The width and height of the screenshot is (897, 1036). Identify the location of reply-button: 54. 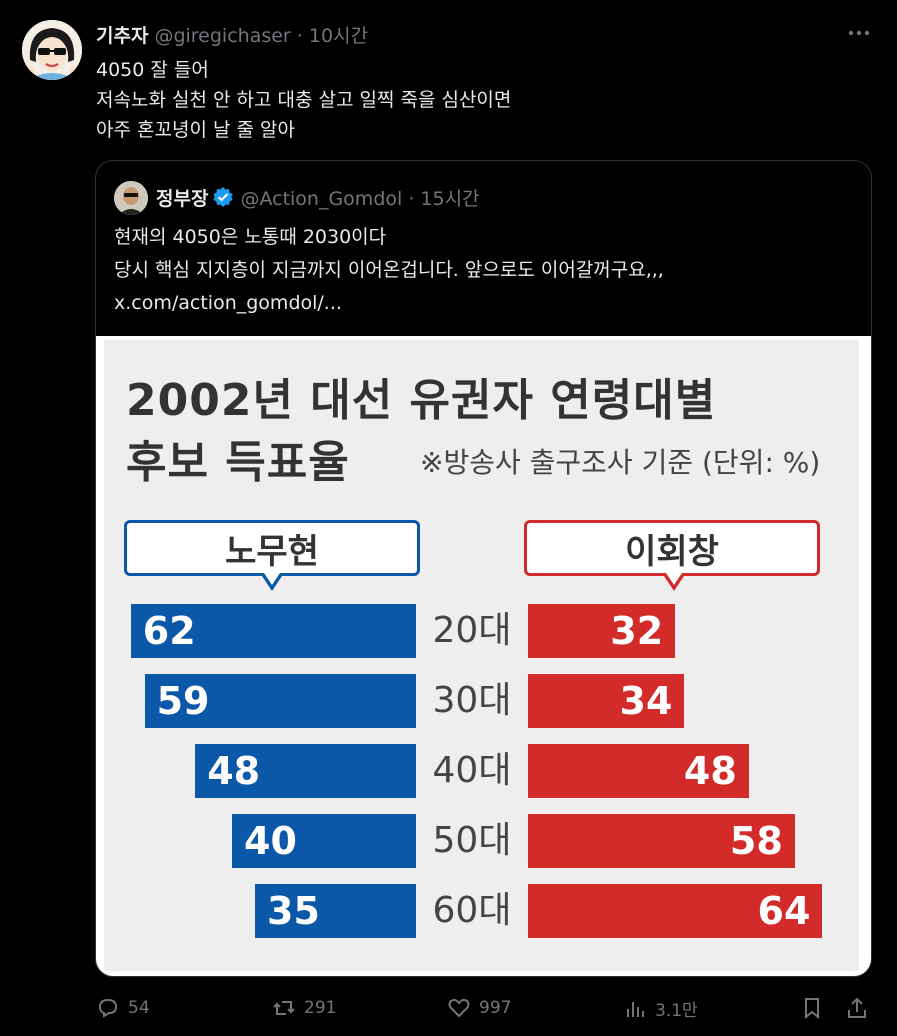
(123, 1008).